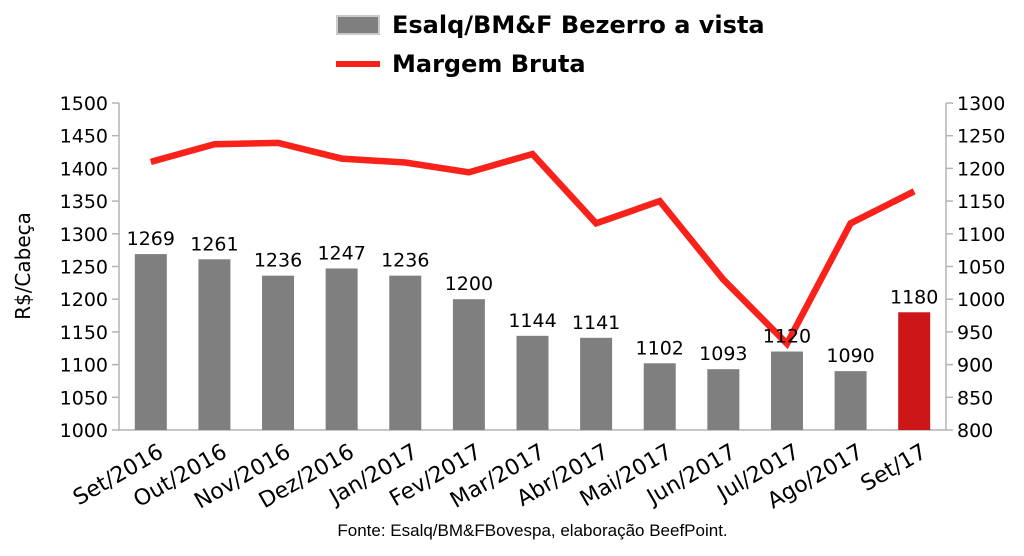 This screenshot has width=1024, height=556. I want to click on bar-value-label: 1090, so click(850, 356).